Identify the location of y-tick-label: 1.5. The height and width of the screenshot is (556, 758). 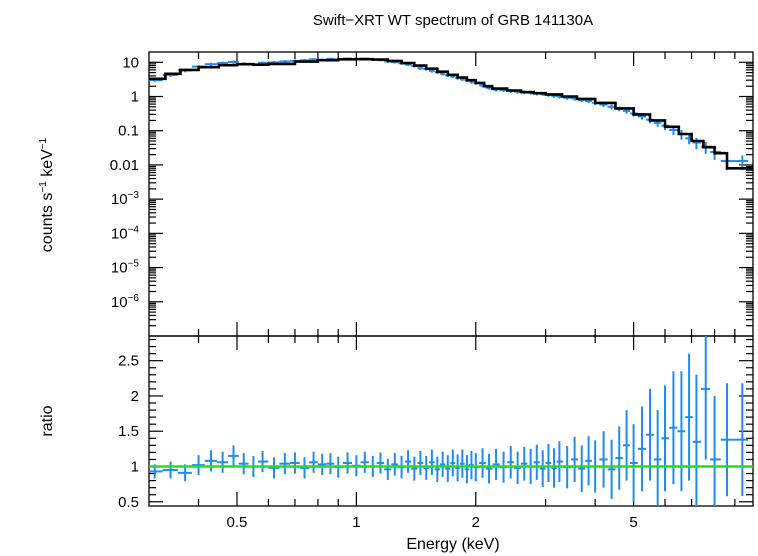
(128, 431).